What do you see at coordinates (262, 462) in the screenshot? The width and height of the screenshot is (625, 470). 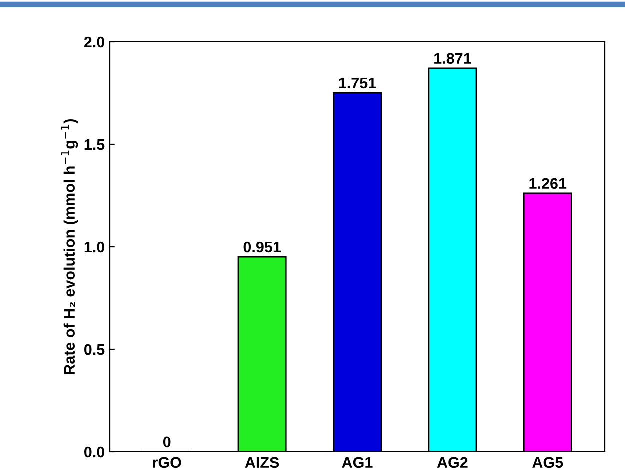 I see `x-tick-label: AIZS` at bounding box center [262, 462].